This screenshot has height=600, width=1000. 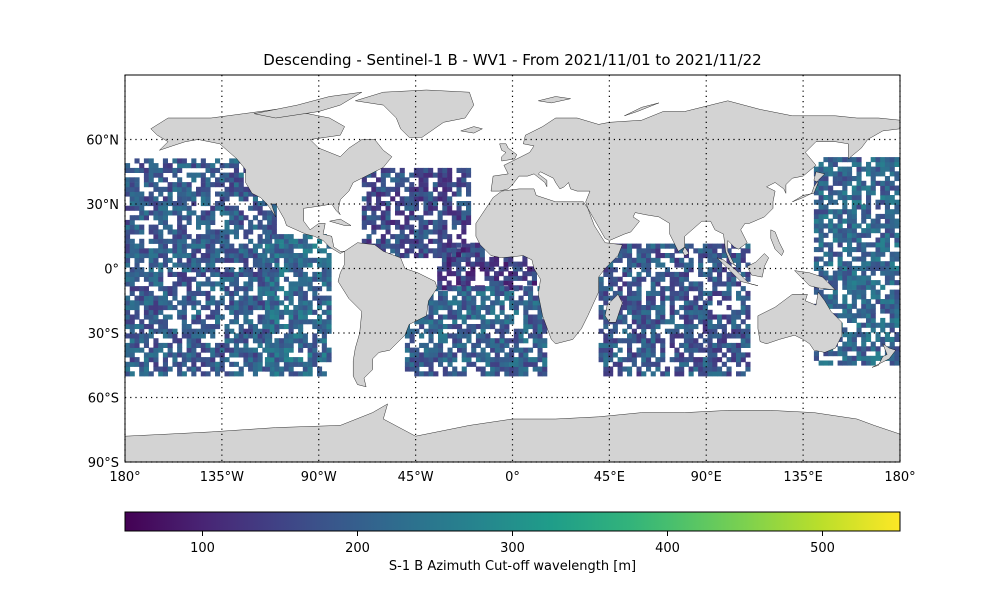 I want to click on colorbar-tick-label: 300, so click(x=512, y=548).